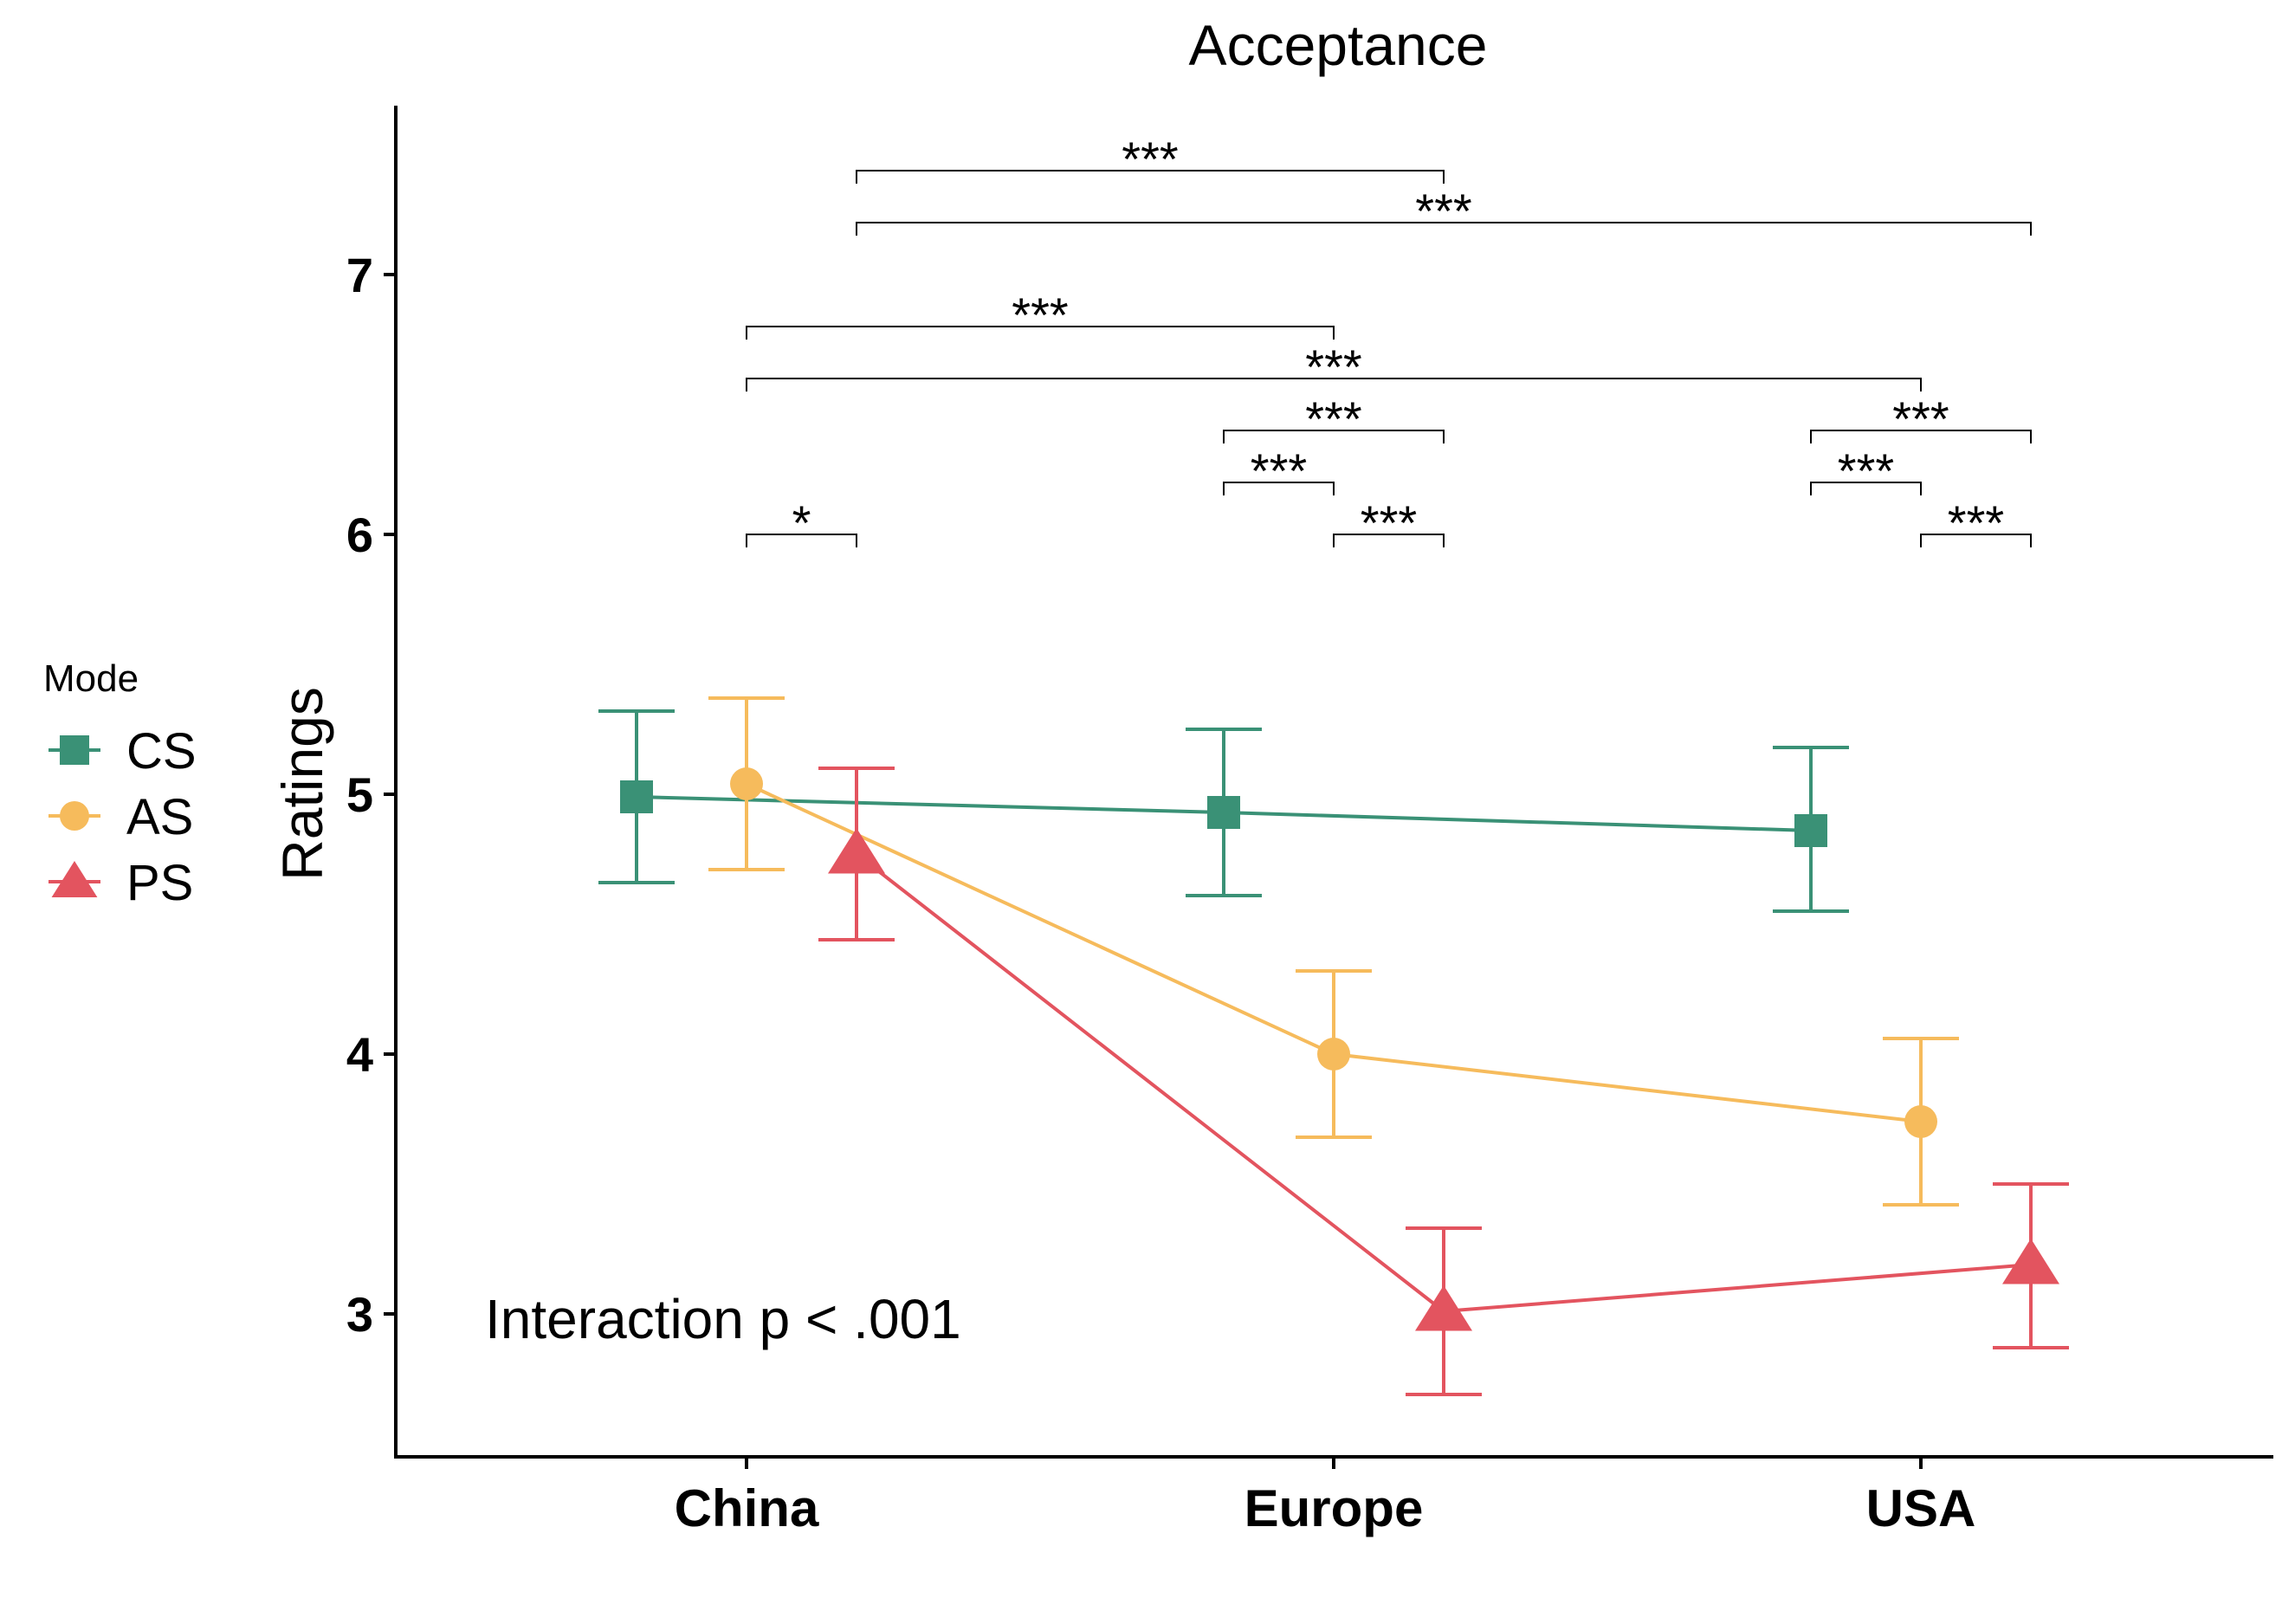  What do you see at coordinates (302, 784) in the screenshot?
I see `y-axis-label: Ratings` at bounding box center [302, 784].